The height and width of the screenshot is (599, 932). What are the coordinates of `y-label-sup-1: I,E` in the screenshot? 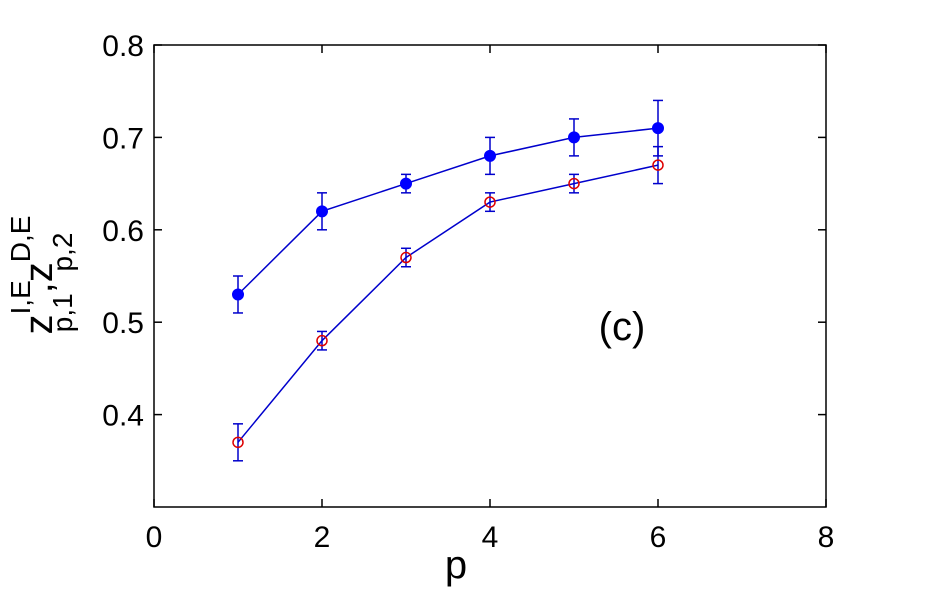 It's located at (20, 297).